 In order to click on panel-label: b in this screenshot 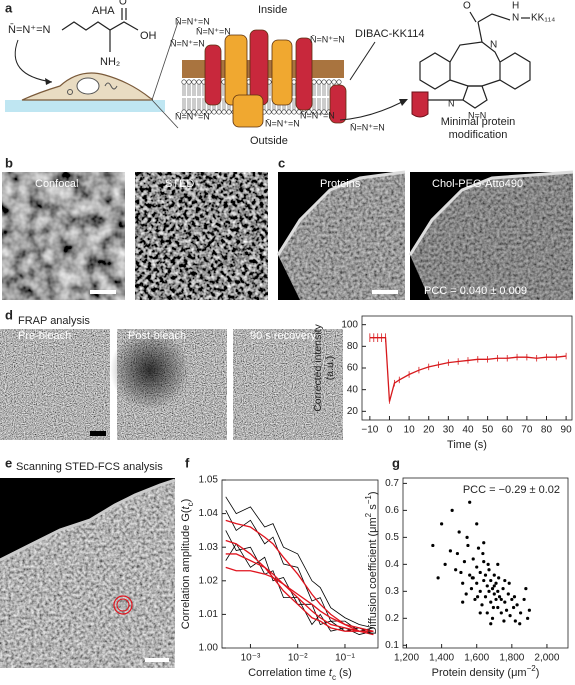, I will do `click(9, 162)`.